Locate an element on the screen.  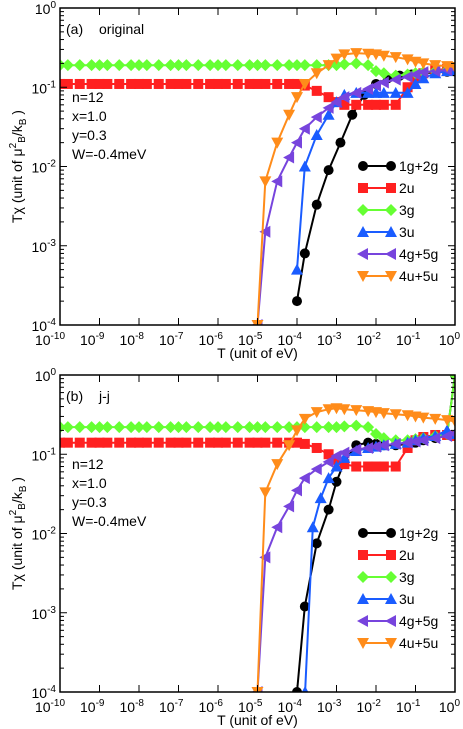
legend-marker-4g+5g is located at coordinates (362, 254).